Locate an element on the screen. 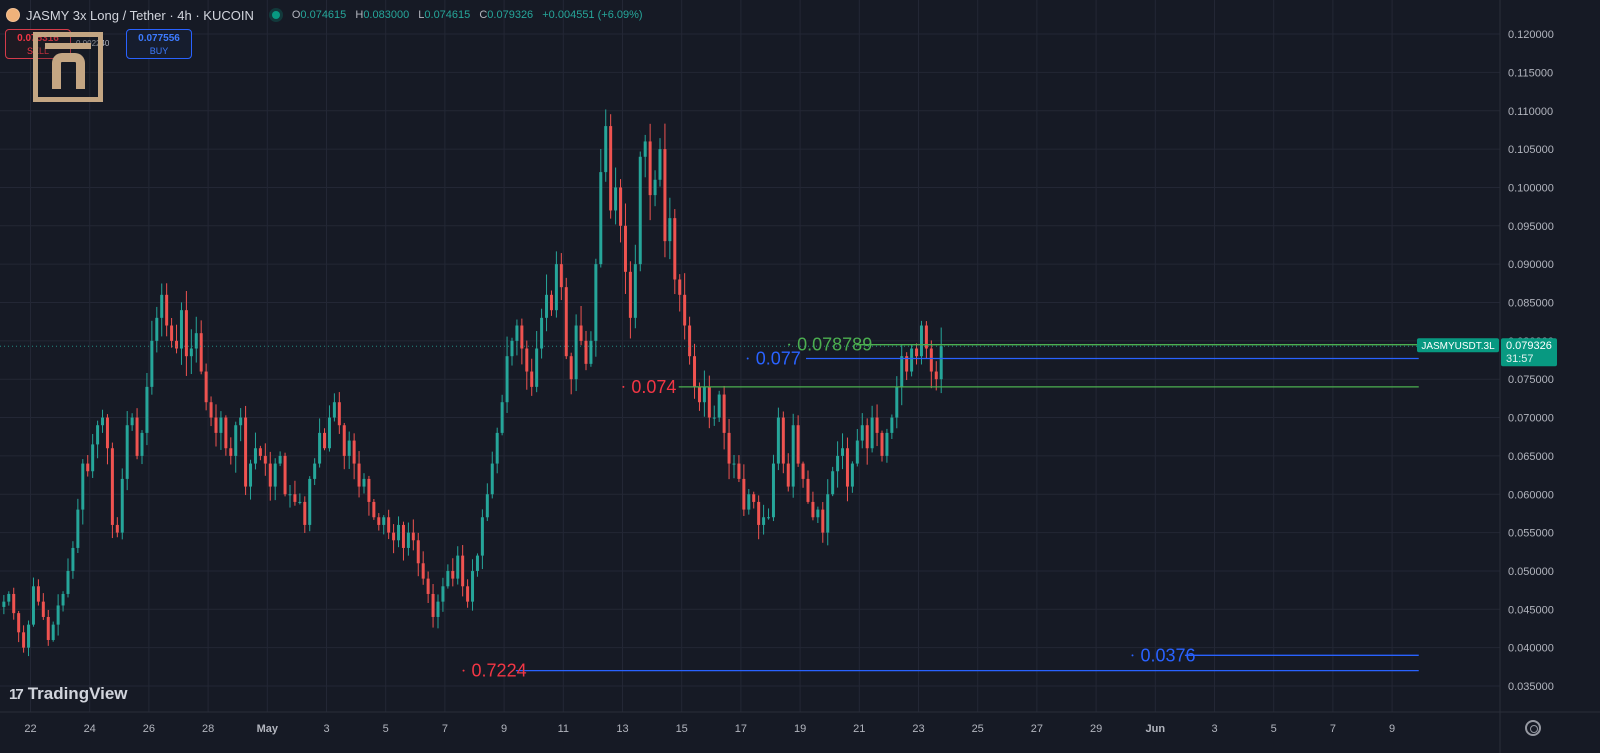 The width and height of the screenshot is (1600, 753). level-label: 0.7224 is located at coordinates (499, 671).